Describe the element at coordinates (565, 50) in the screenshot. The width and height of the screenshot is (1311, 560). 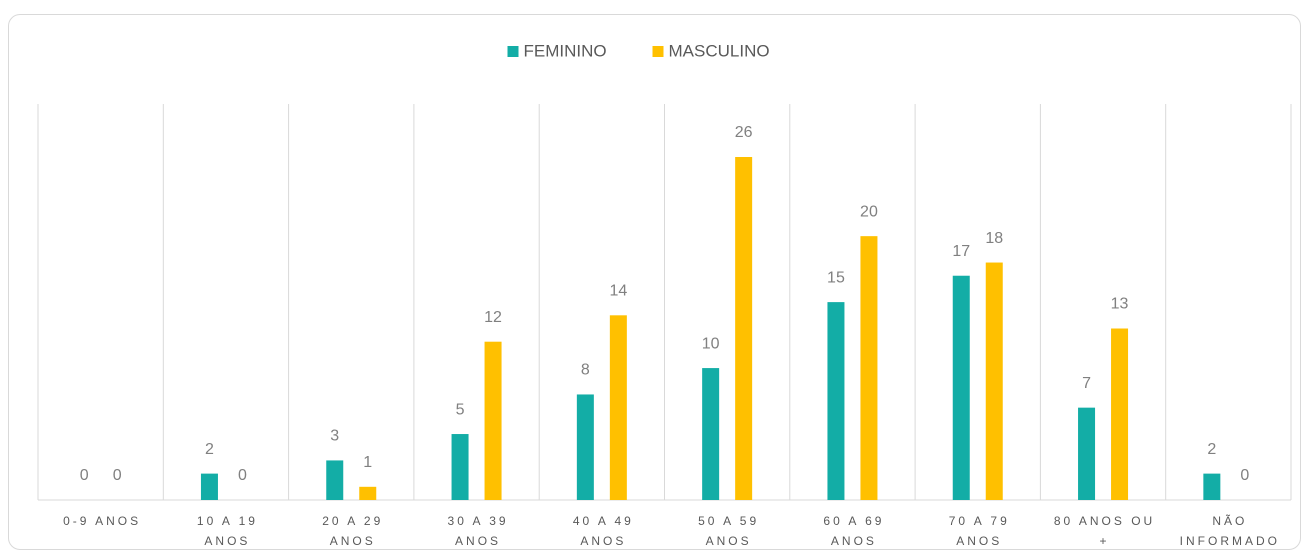
I see `legend-label: FEMININO` at that location.